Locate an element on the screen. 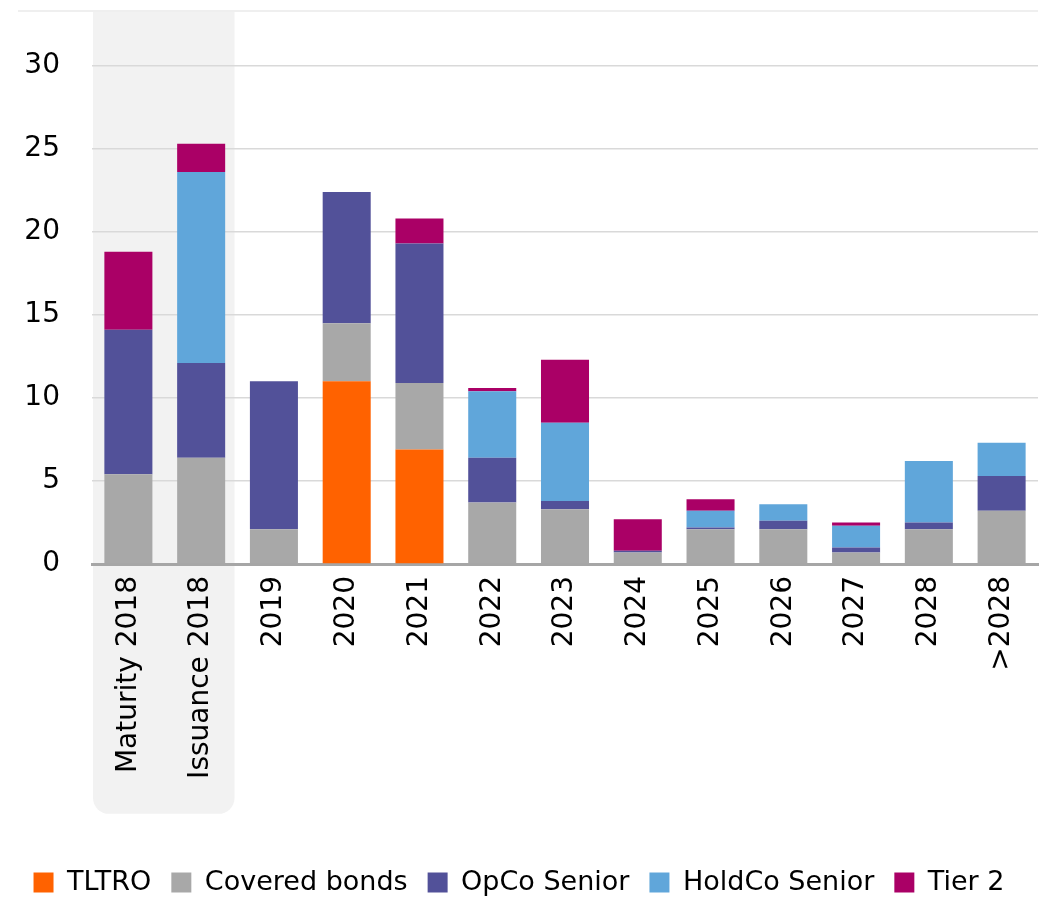  x-tick-label: 2023 is located at coordinates (563, 612).